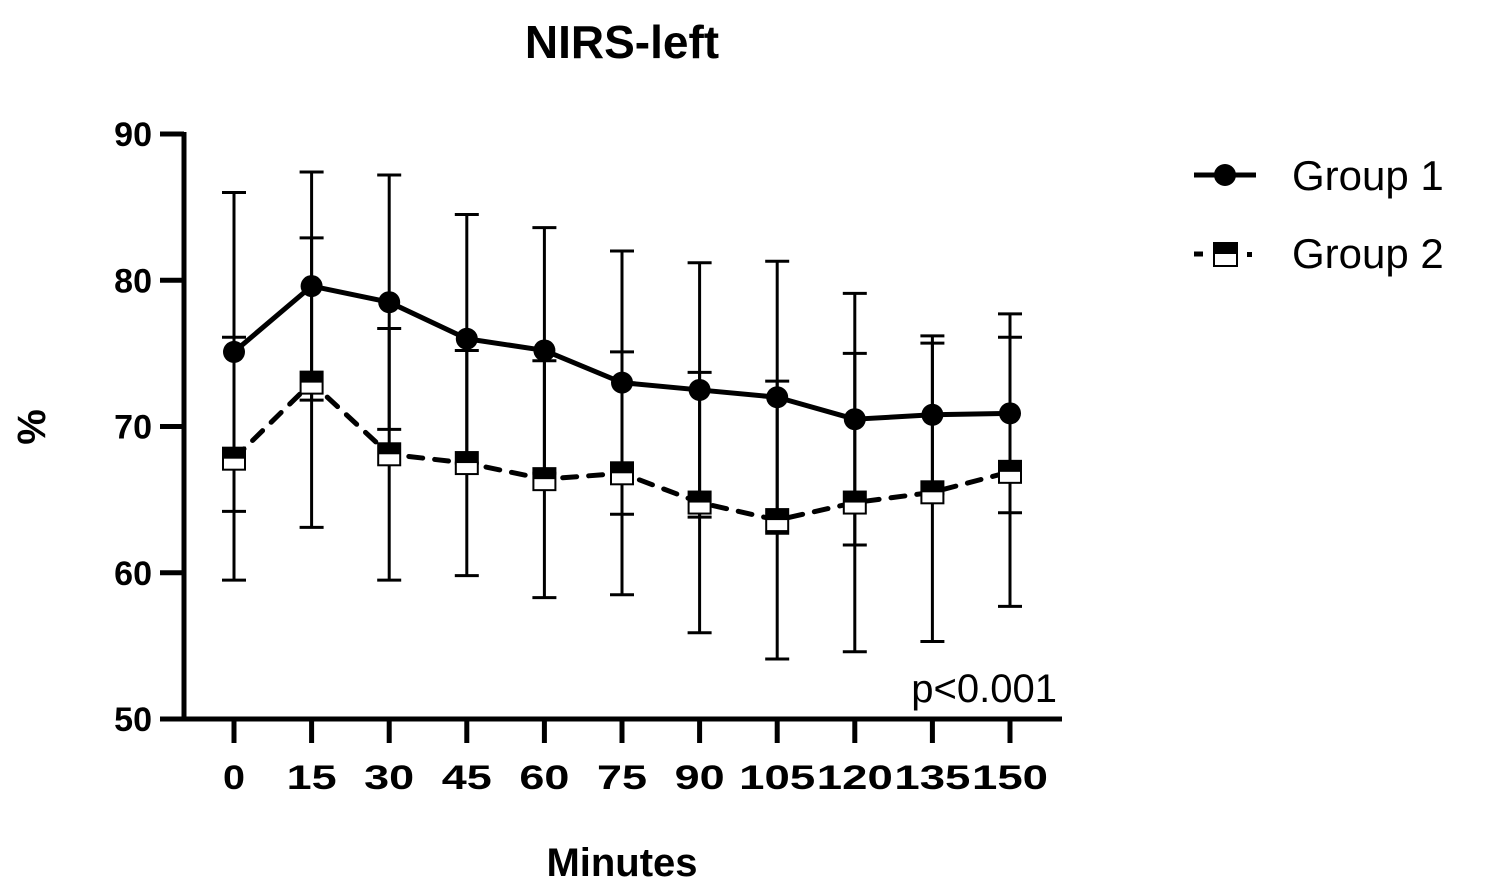 This screenshot has height=895, width=1500. Describe the element at coordinates (1368, 253) in the screenshot. I see `legend-label-group-2: Group 2` at that location.